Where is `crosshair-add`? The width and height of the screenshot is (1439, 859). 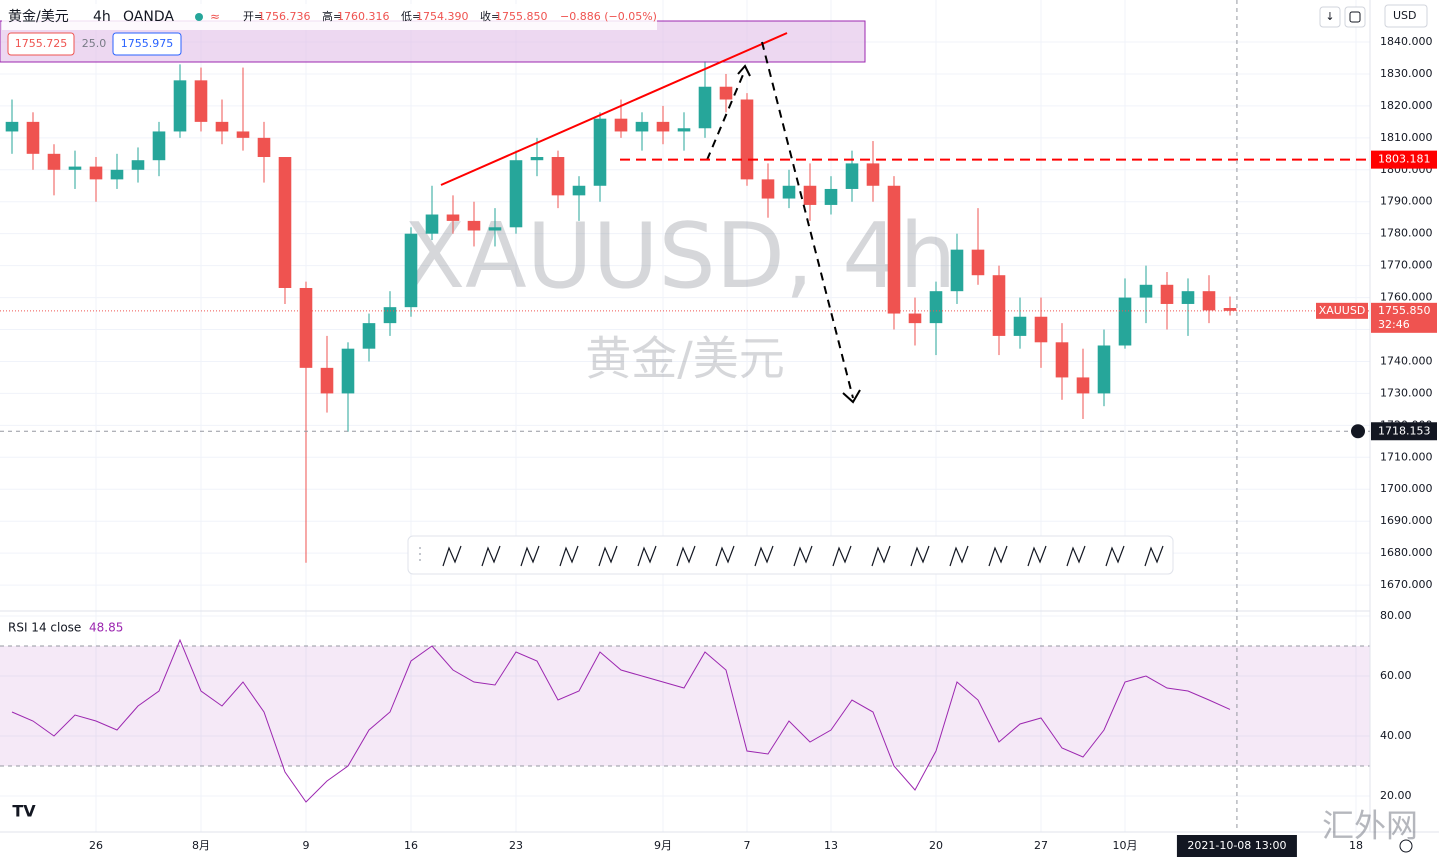
crosshair-add is located at coordinates (1358, 431).